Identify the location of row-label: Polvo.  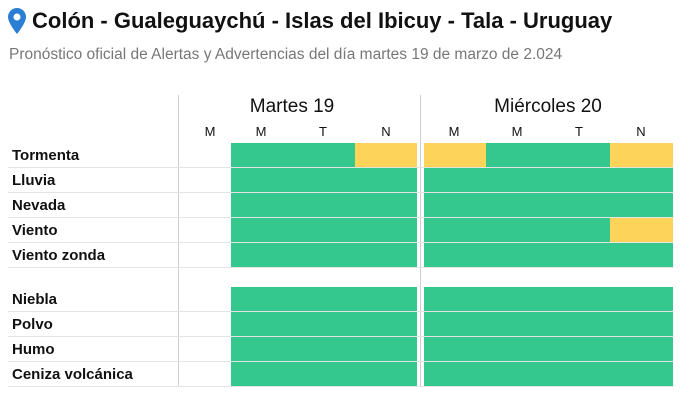
(32, 324).